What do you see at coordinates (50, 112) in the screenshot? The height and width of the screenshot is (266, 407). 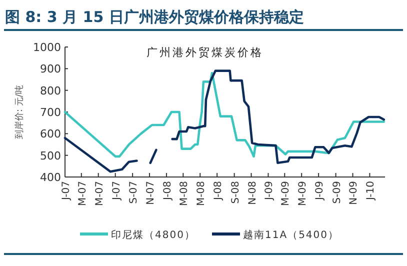 I see `y-tick-label: 700` at bounding box center [50, 112].